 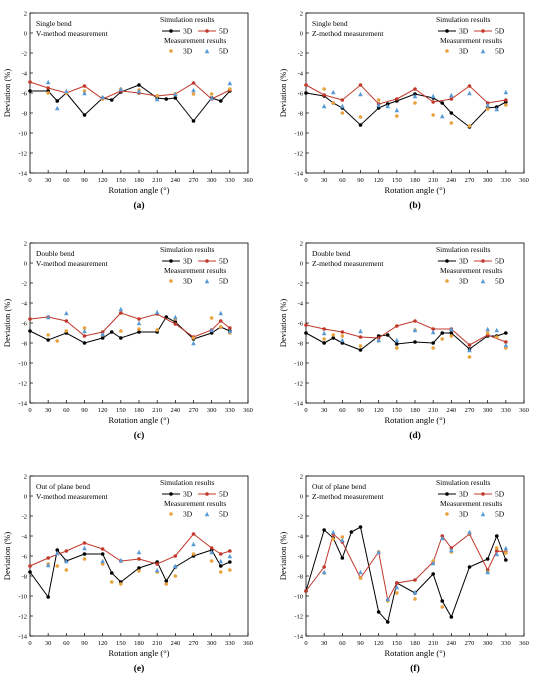 What do you see at coordinates (25, 476) in the screenshot?
I see `y-tick-label: 2` at bounding box center [25, 476].